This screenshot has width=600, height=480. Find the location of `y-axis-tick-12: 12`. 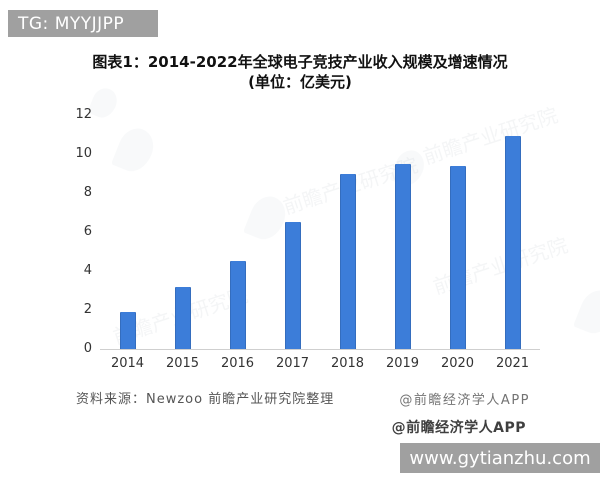

y-axis-tick-12: 12 is located at coordinates (83, 114).